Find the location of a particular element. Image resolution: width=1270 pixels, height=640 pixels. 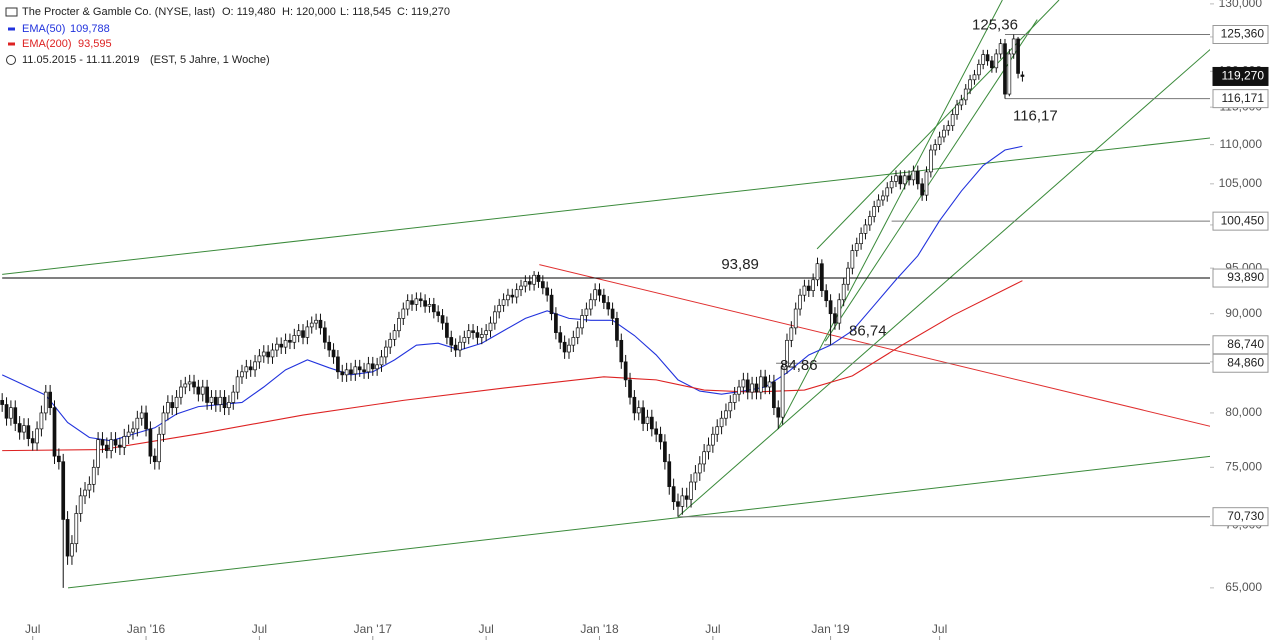

level-label: 119,270 is located at coordinates (1243, 76).